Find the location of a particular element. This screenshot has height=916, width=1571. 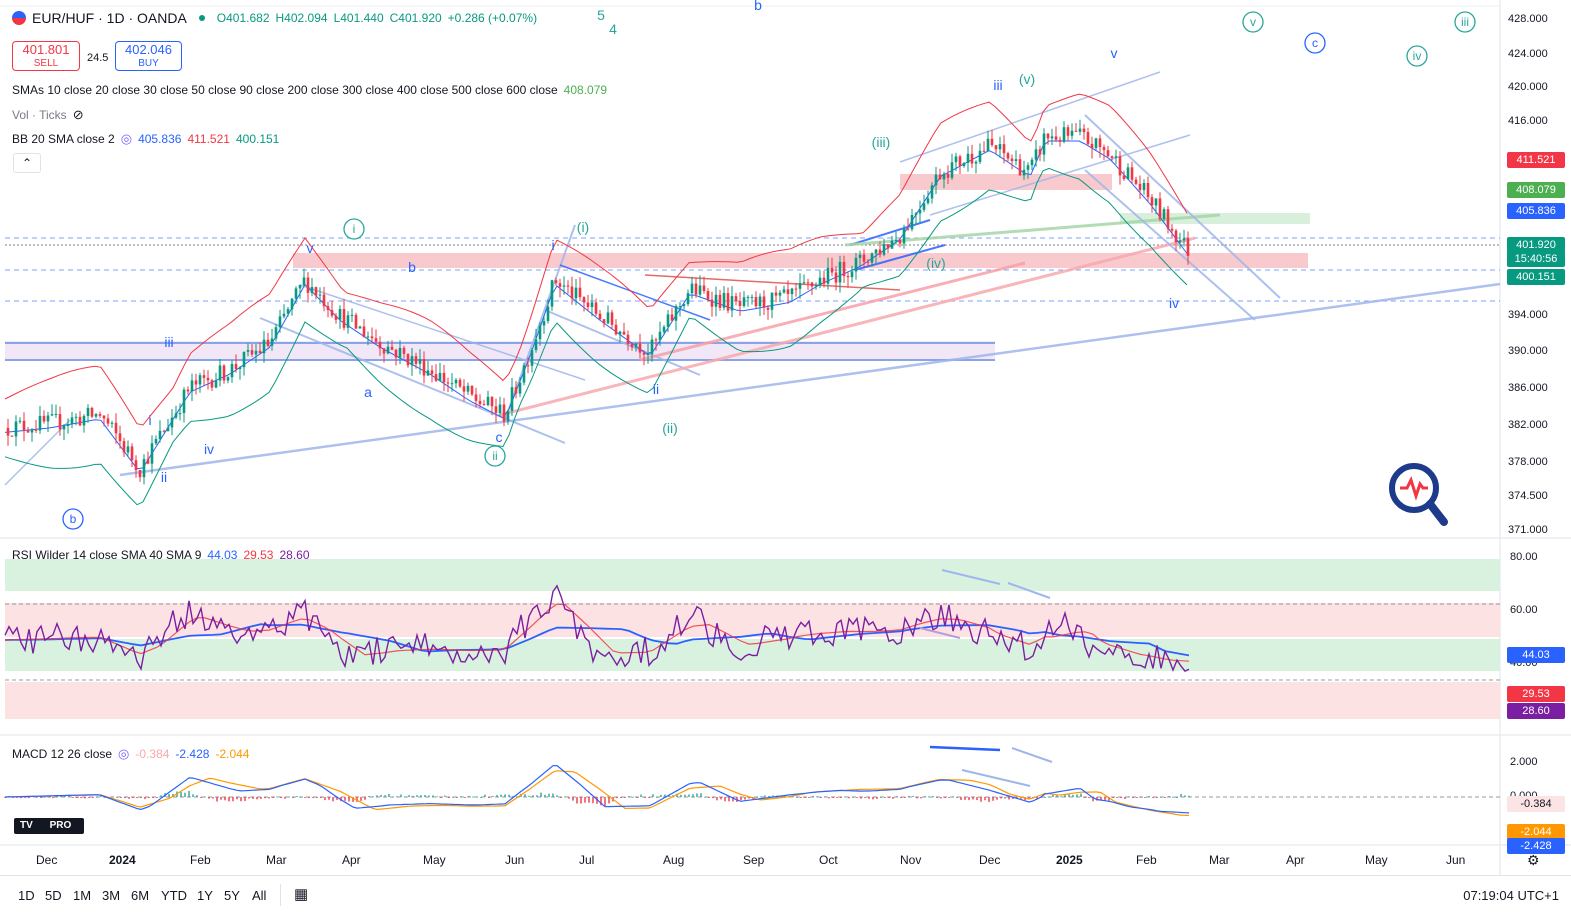

wave-label: 4 is located at coordinates (613, 29).